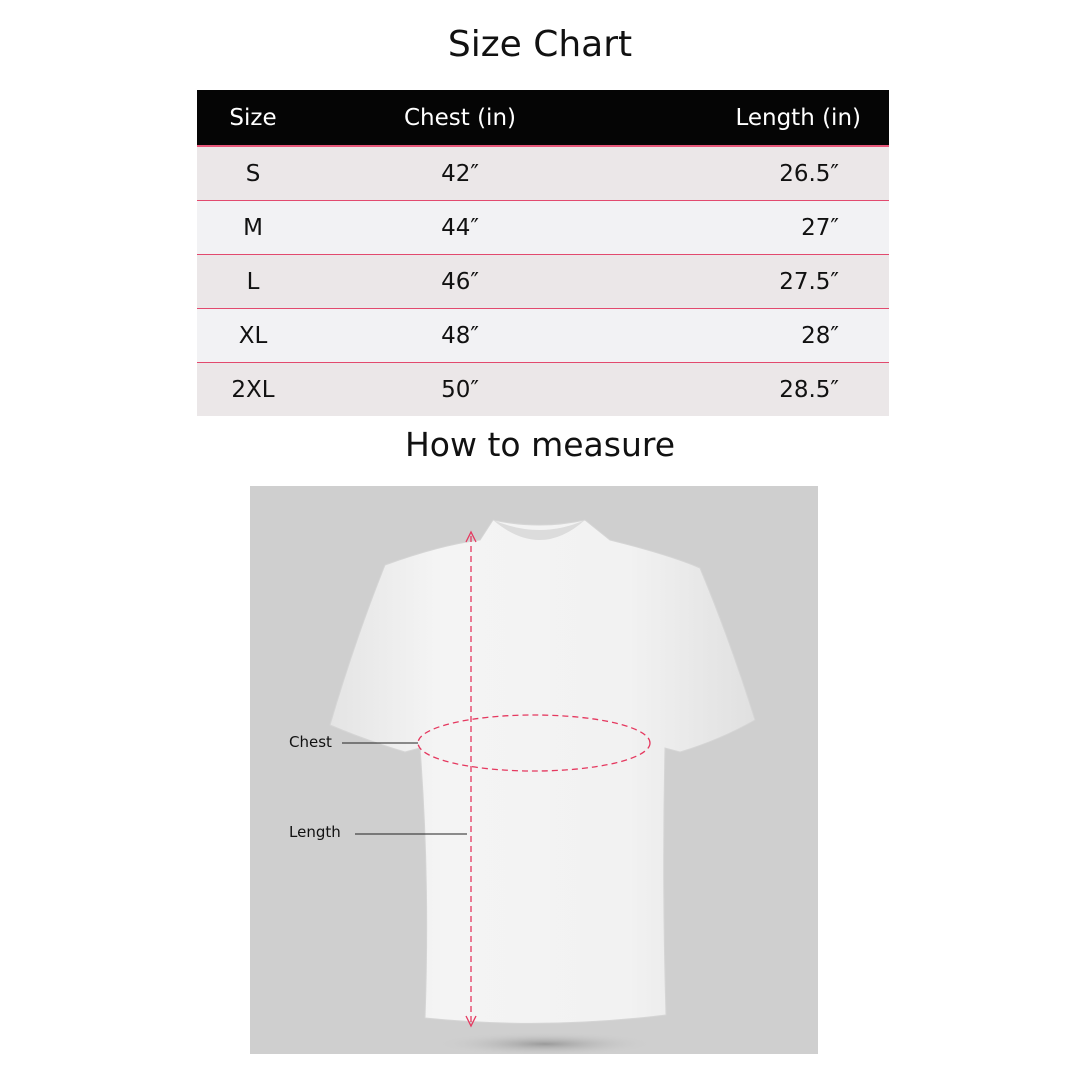 The image size is (1080, 1080). I want to click on length-cell: 26.5″, so click(750, 173).